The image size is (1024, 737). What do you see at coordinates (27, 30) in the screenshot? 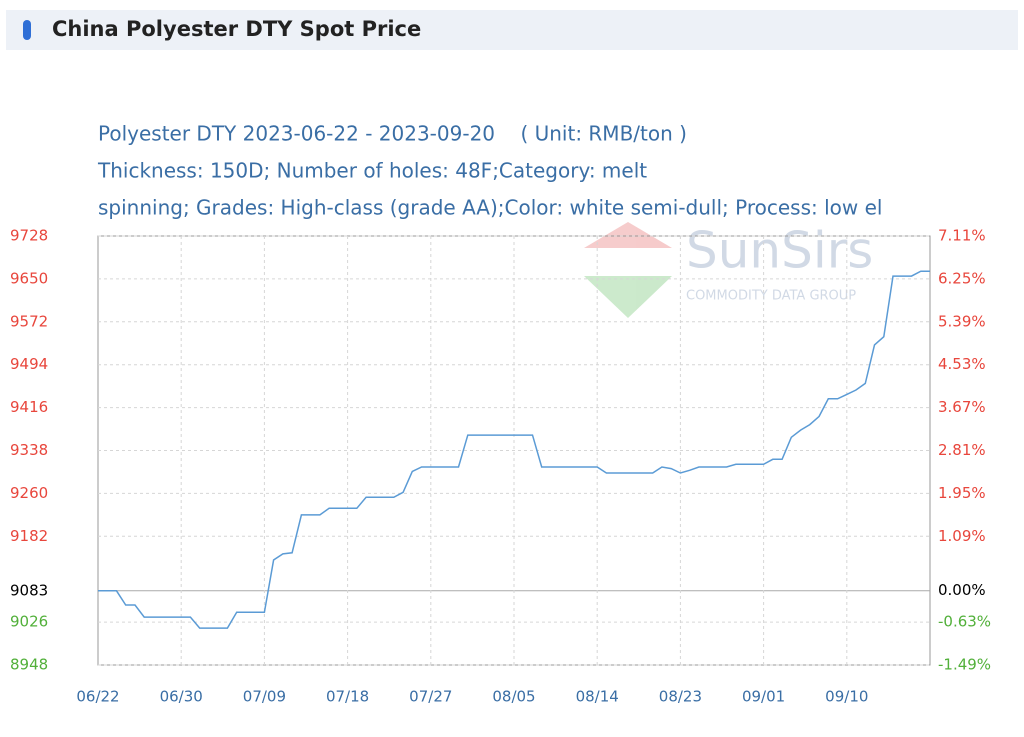
I see `header-icon` at bounding box center [27, 30].